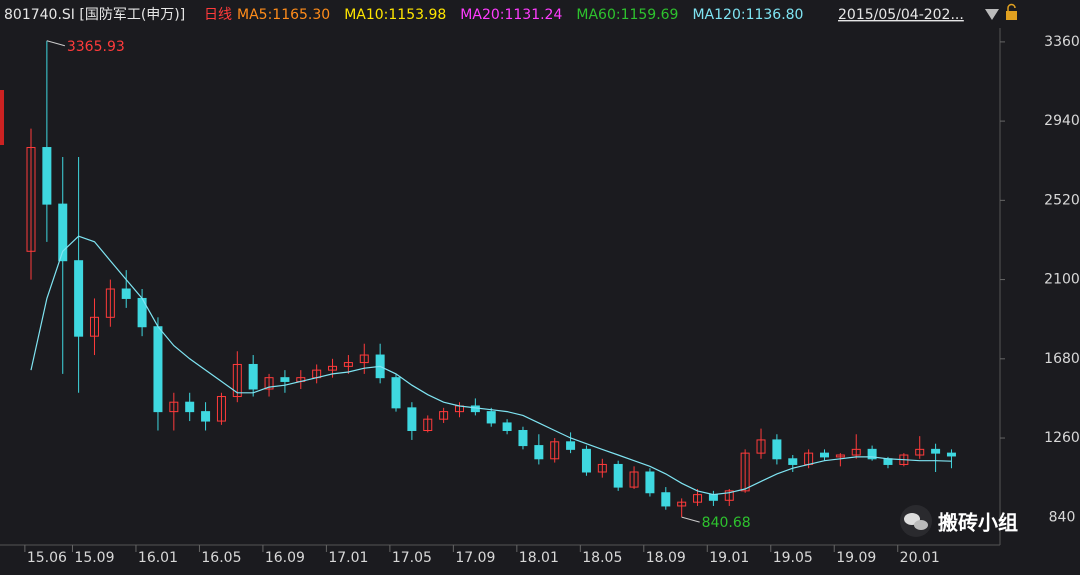 Image resolution: width=1080 pixels, height=575 pixels. I want to click on x-tick-label: 19.09, so click(856, 558).